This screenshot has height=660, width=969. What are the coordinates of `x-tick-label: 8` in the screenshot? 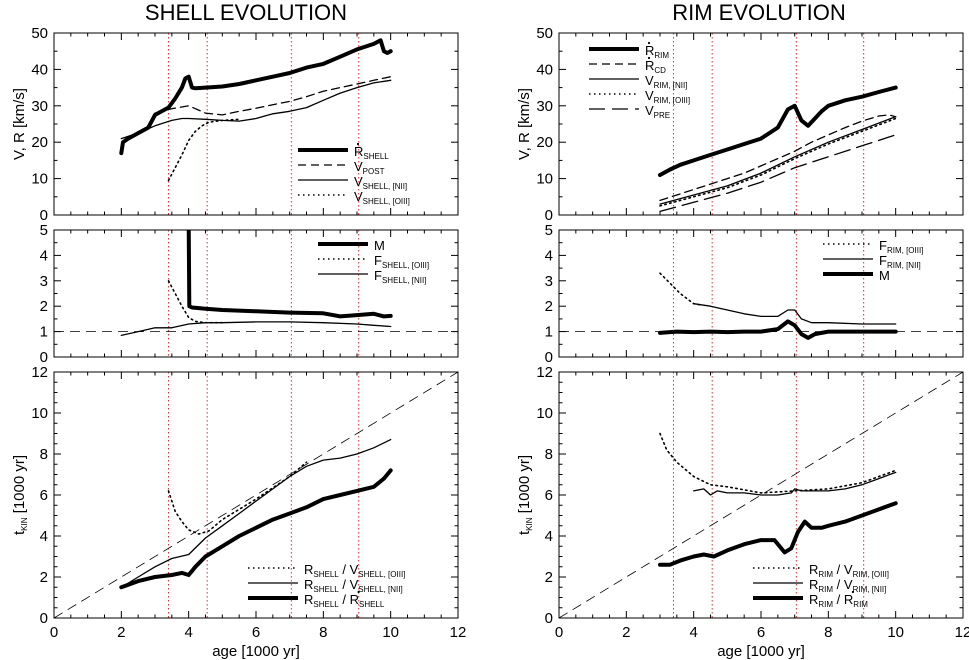 It's located at (828, 632).